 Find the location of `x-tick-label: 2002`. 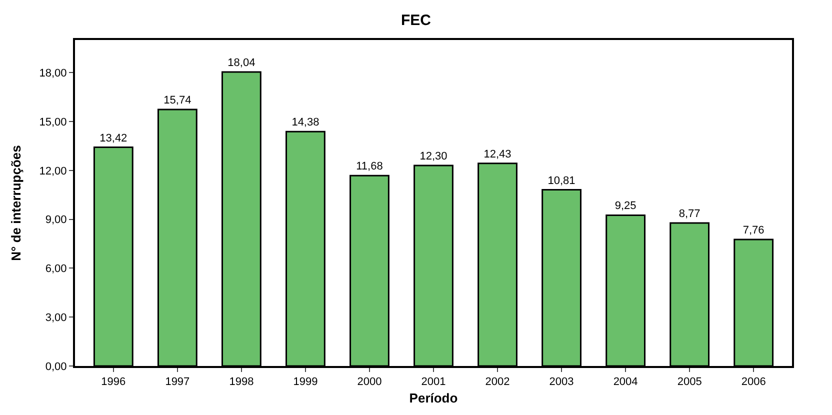

x-tick-label: 2002 is located at coordinates (497, 382).